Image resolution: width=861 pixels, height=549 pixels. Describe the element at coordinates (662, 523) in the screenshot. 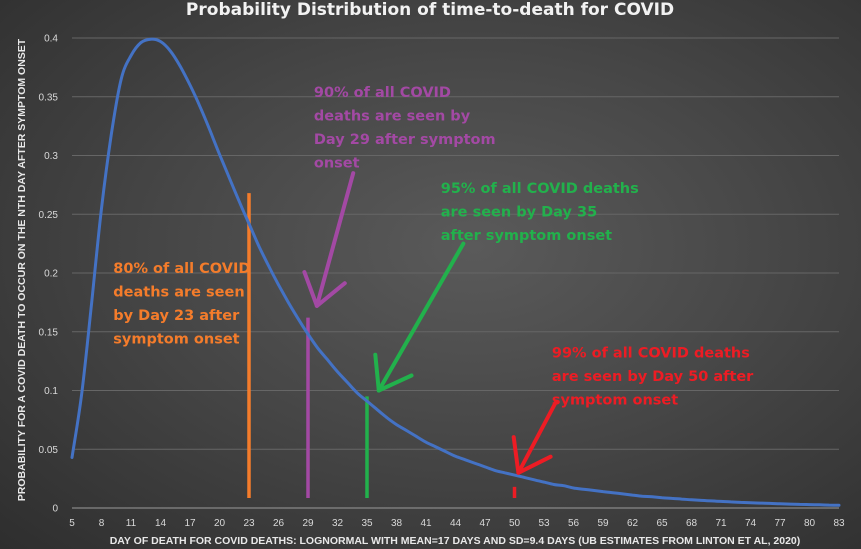

I see `x-tick-label: 65` at that location.